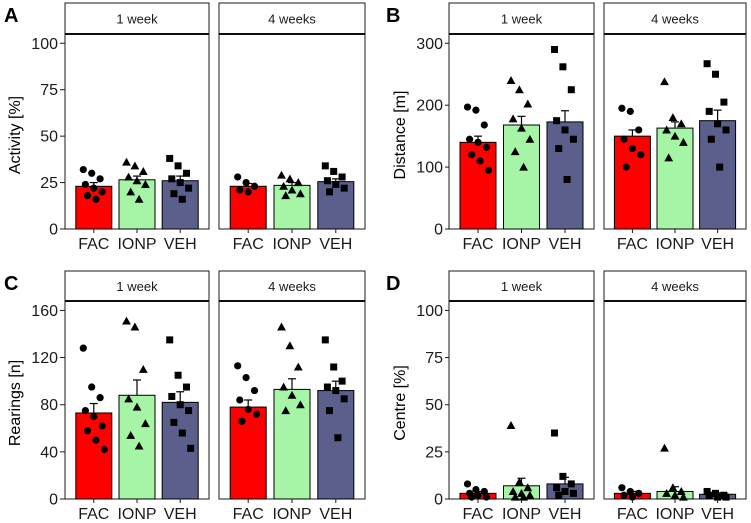  I want to click on y-tick-label: 160, so click(44, 311).